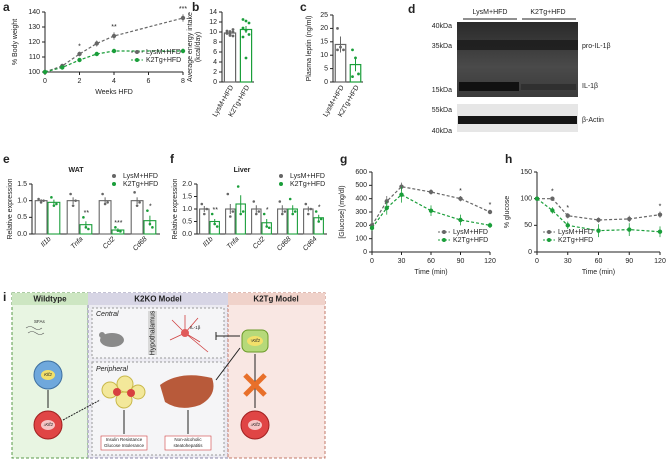 This screenshot has height=461, width=671. Describe the element at coordinates (599, 261) in the screenshot. I see `x-tick-label: 60` at that location.